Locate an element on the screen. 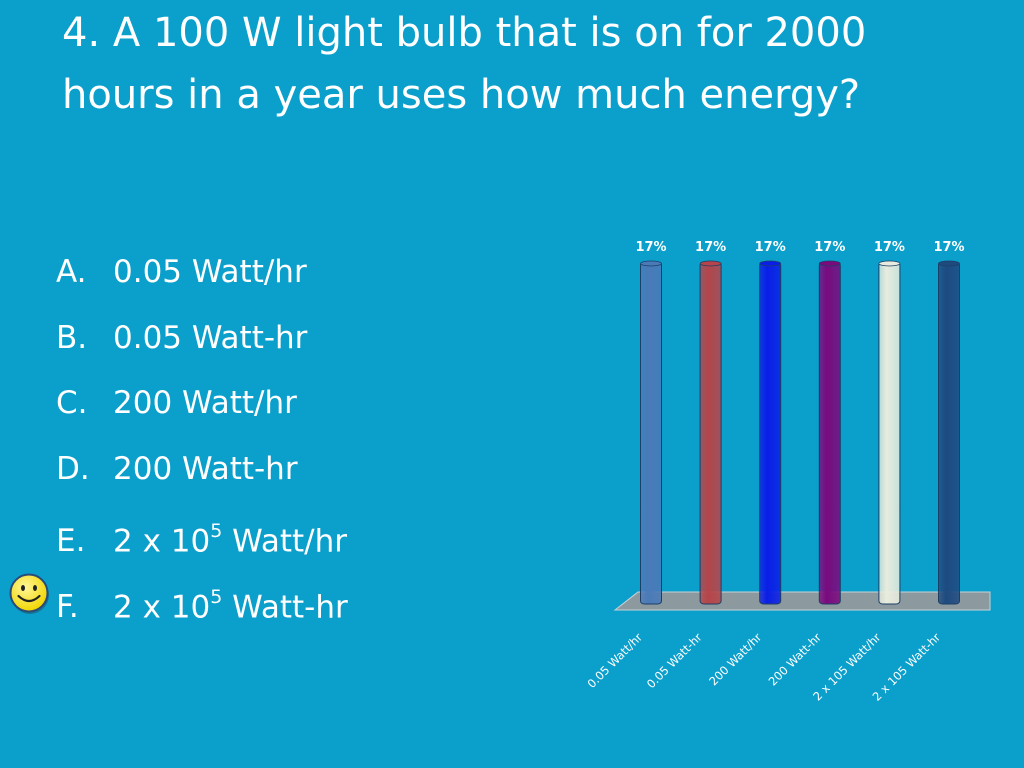 The height and width of the screenshot is (768, 1024). answer-text: 200 Watt/hr is located at coordinates (205, 403).